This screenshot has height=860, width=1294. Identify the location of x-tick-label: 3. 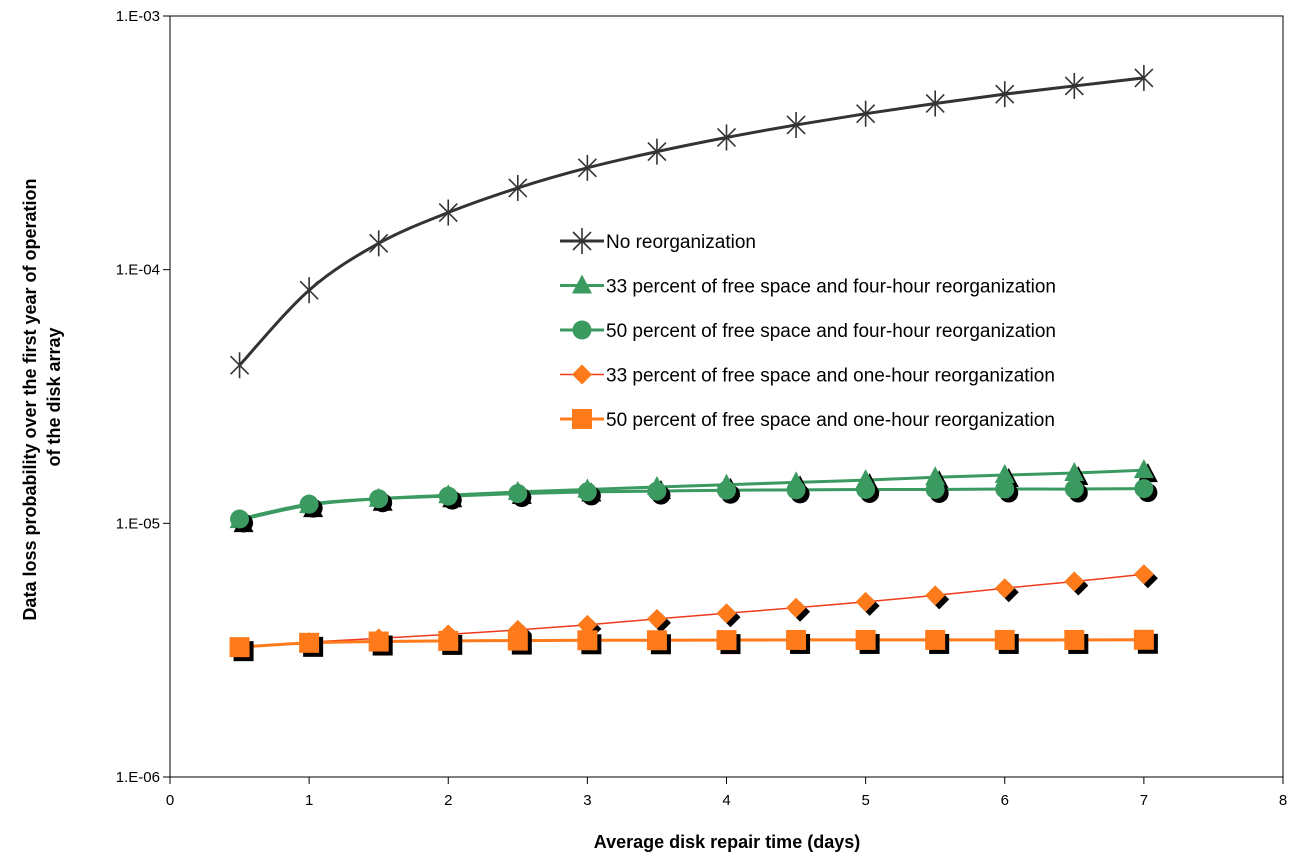
(587, 800).